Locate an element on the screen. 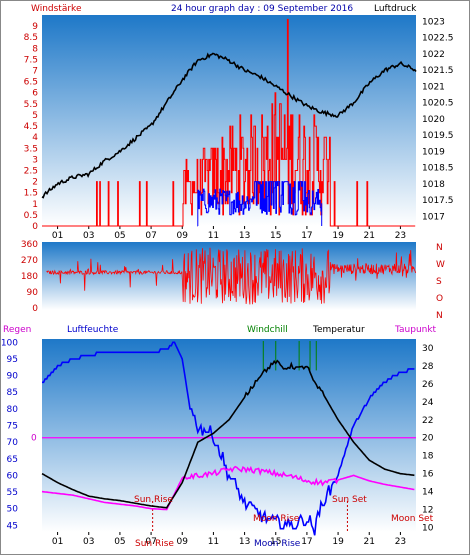 This screenshot has width=470, height=555. humidity-scale-tick: 90 is located at coordinates (13, 377).